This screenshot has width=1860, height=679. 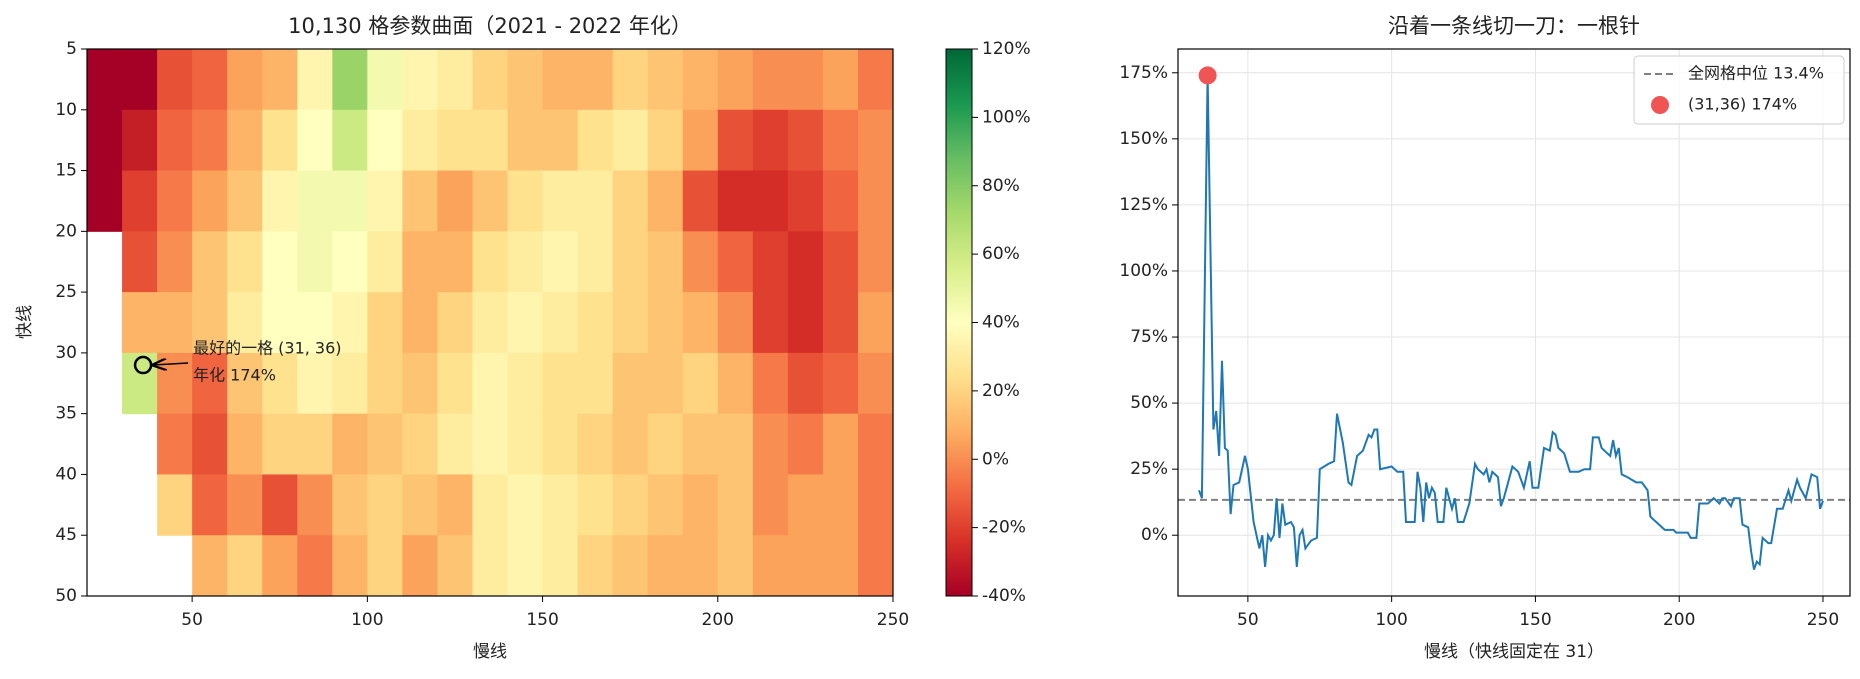 I want to click on x-tick-label: 200, so click(x=718, y=620).